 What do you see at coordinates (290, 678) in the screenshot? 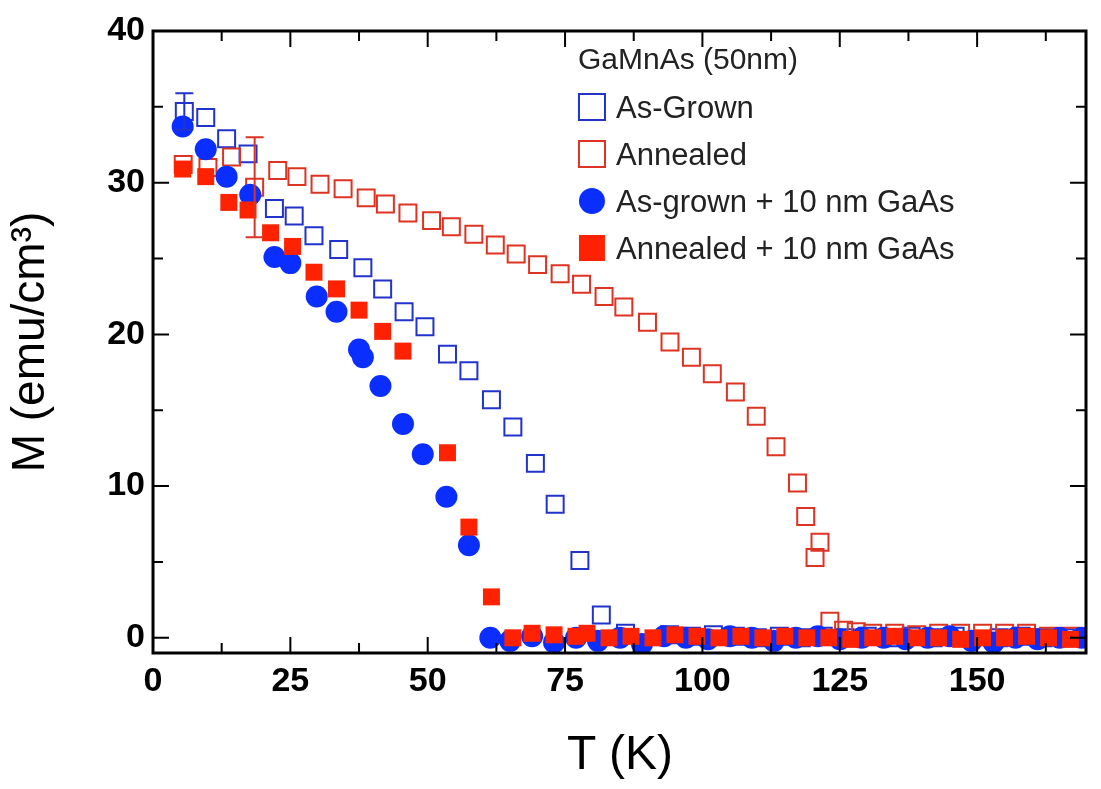
I see `x-tick-label: 25` at bounding box center [290, 678].